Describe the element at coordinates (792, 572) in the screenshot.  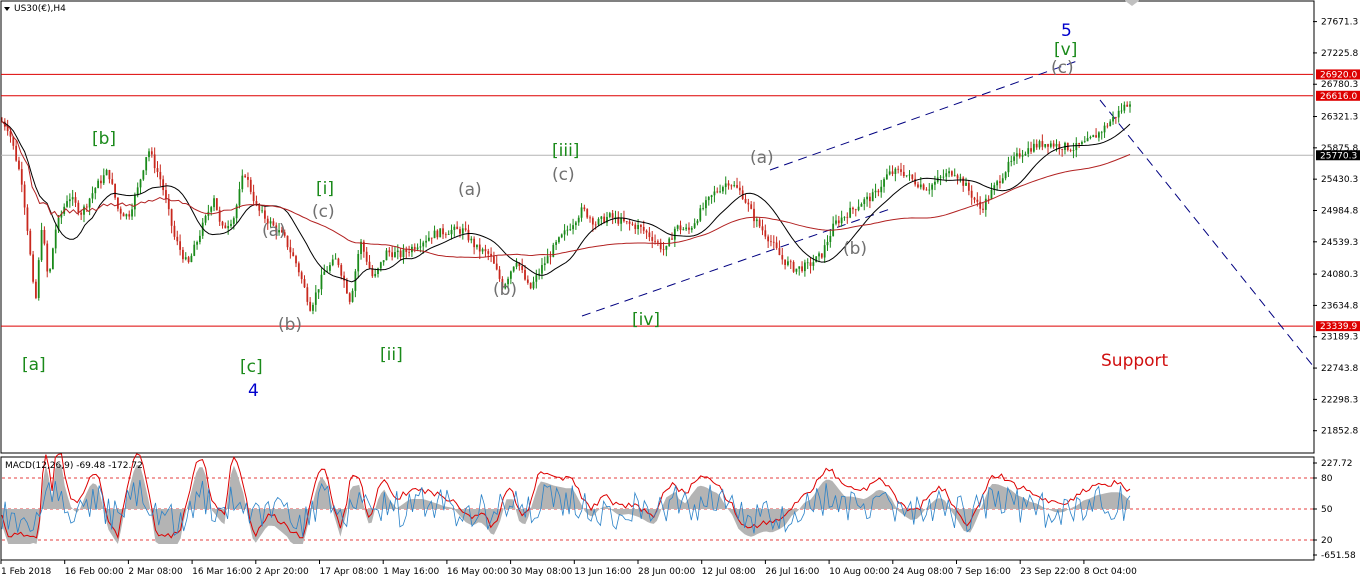
I see `time-tick-label: 26 Jul 16:00` at that location.